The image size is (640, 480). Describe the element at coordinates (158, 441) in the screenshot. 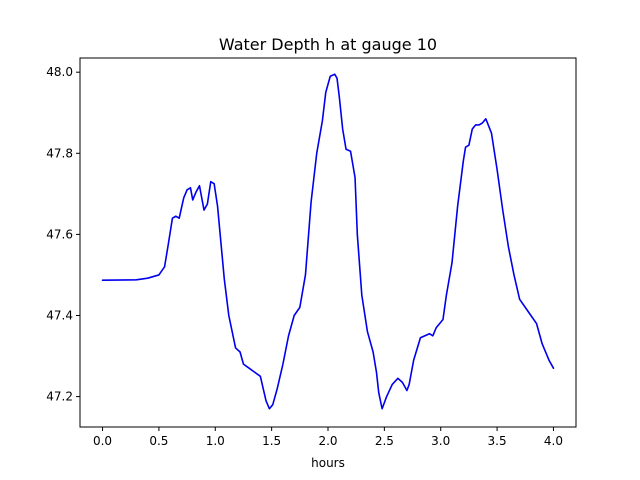

I see `x-tick-label: 0.5` at that location.